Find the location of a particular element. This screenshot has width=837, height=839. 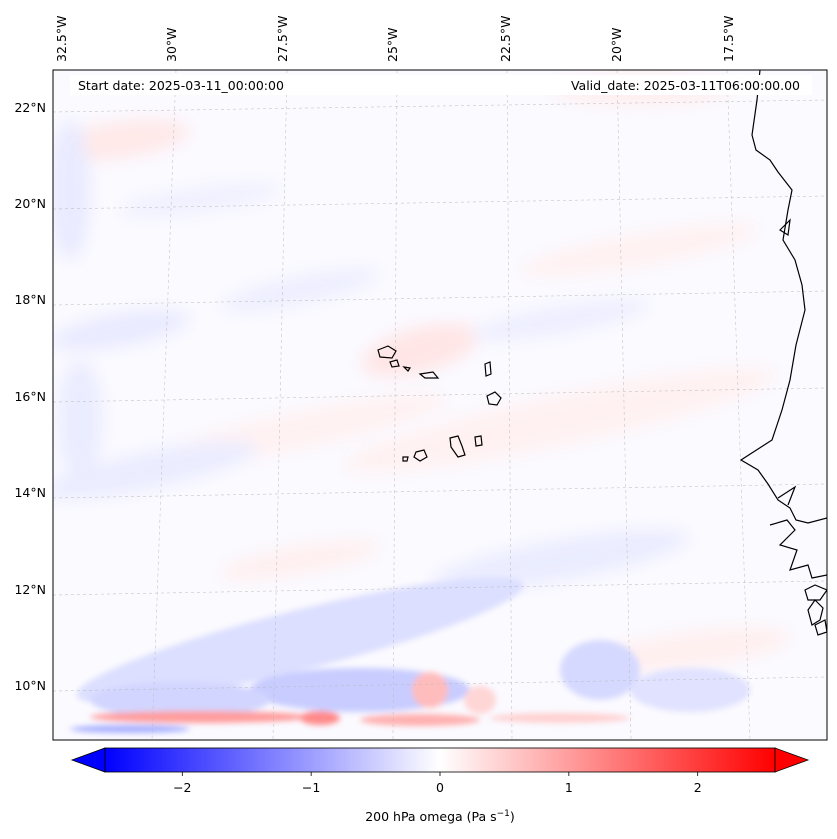

lat-label: 12°N is located at coordinates (30, 589).